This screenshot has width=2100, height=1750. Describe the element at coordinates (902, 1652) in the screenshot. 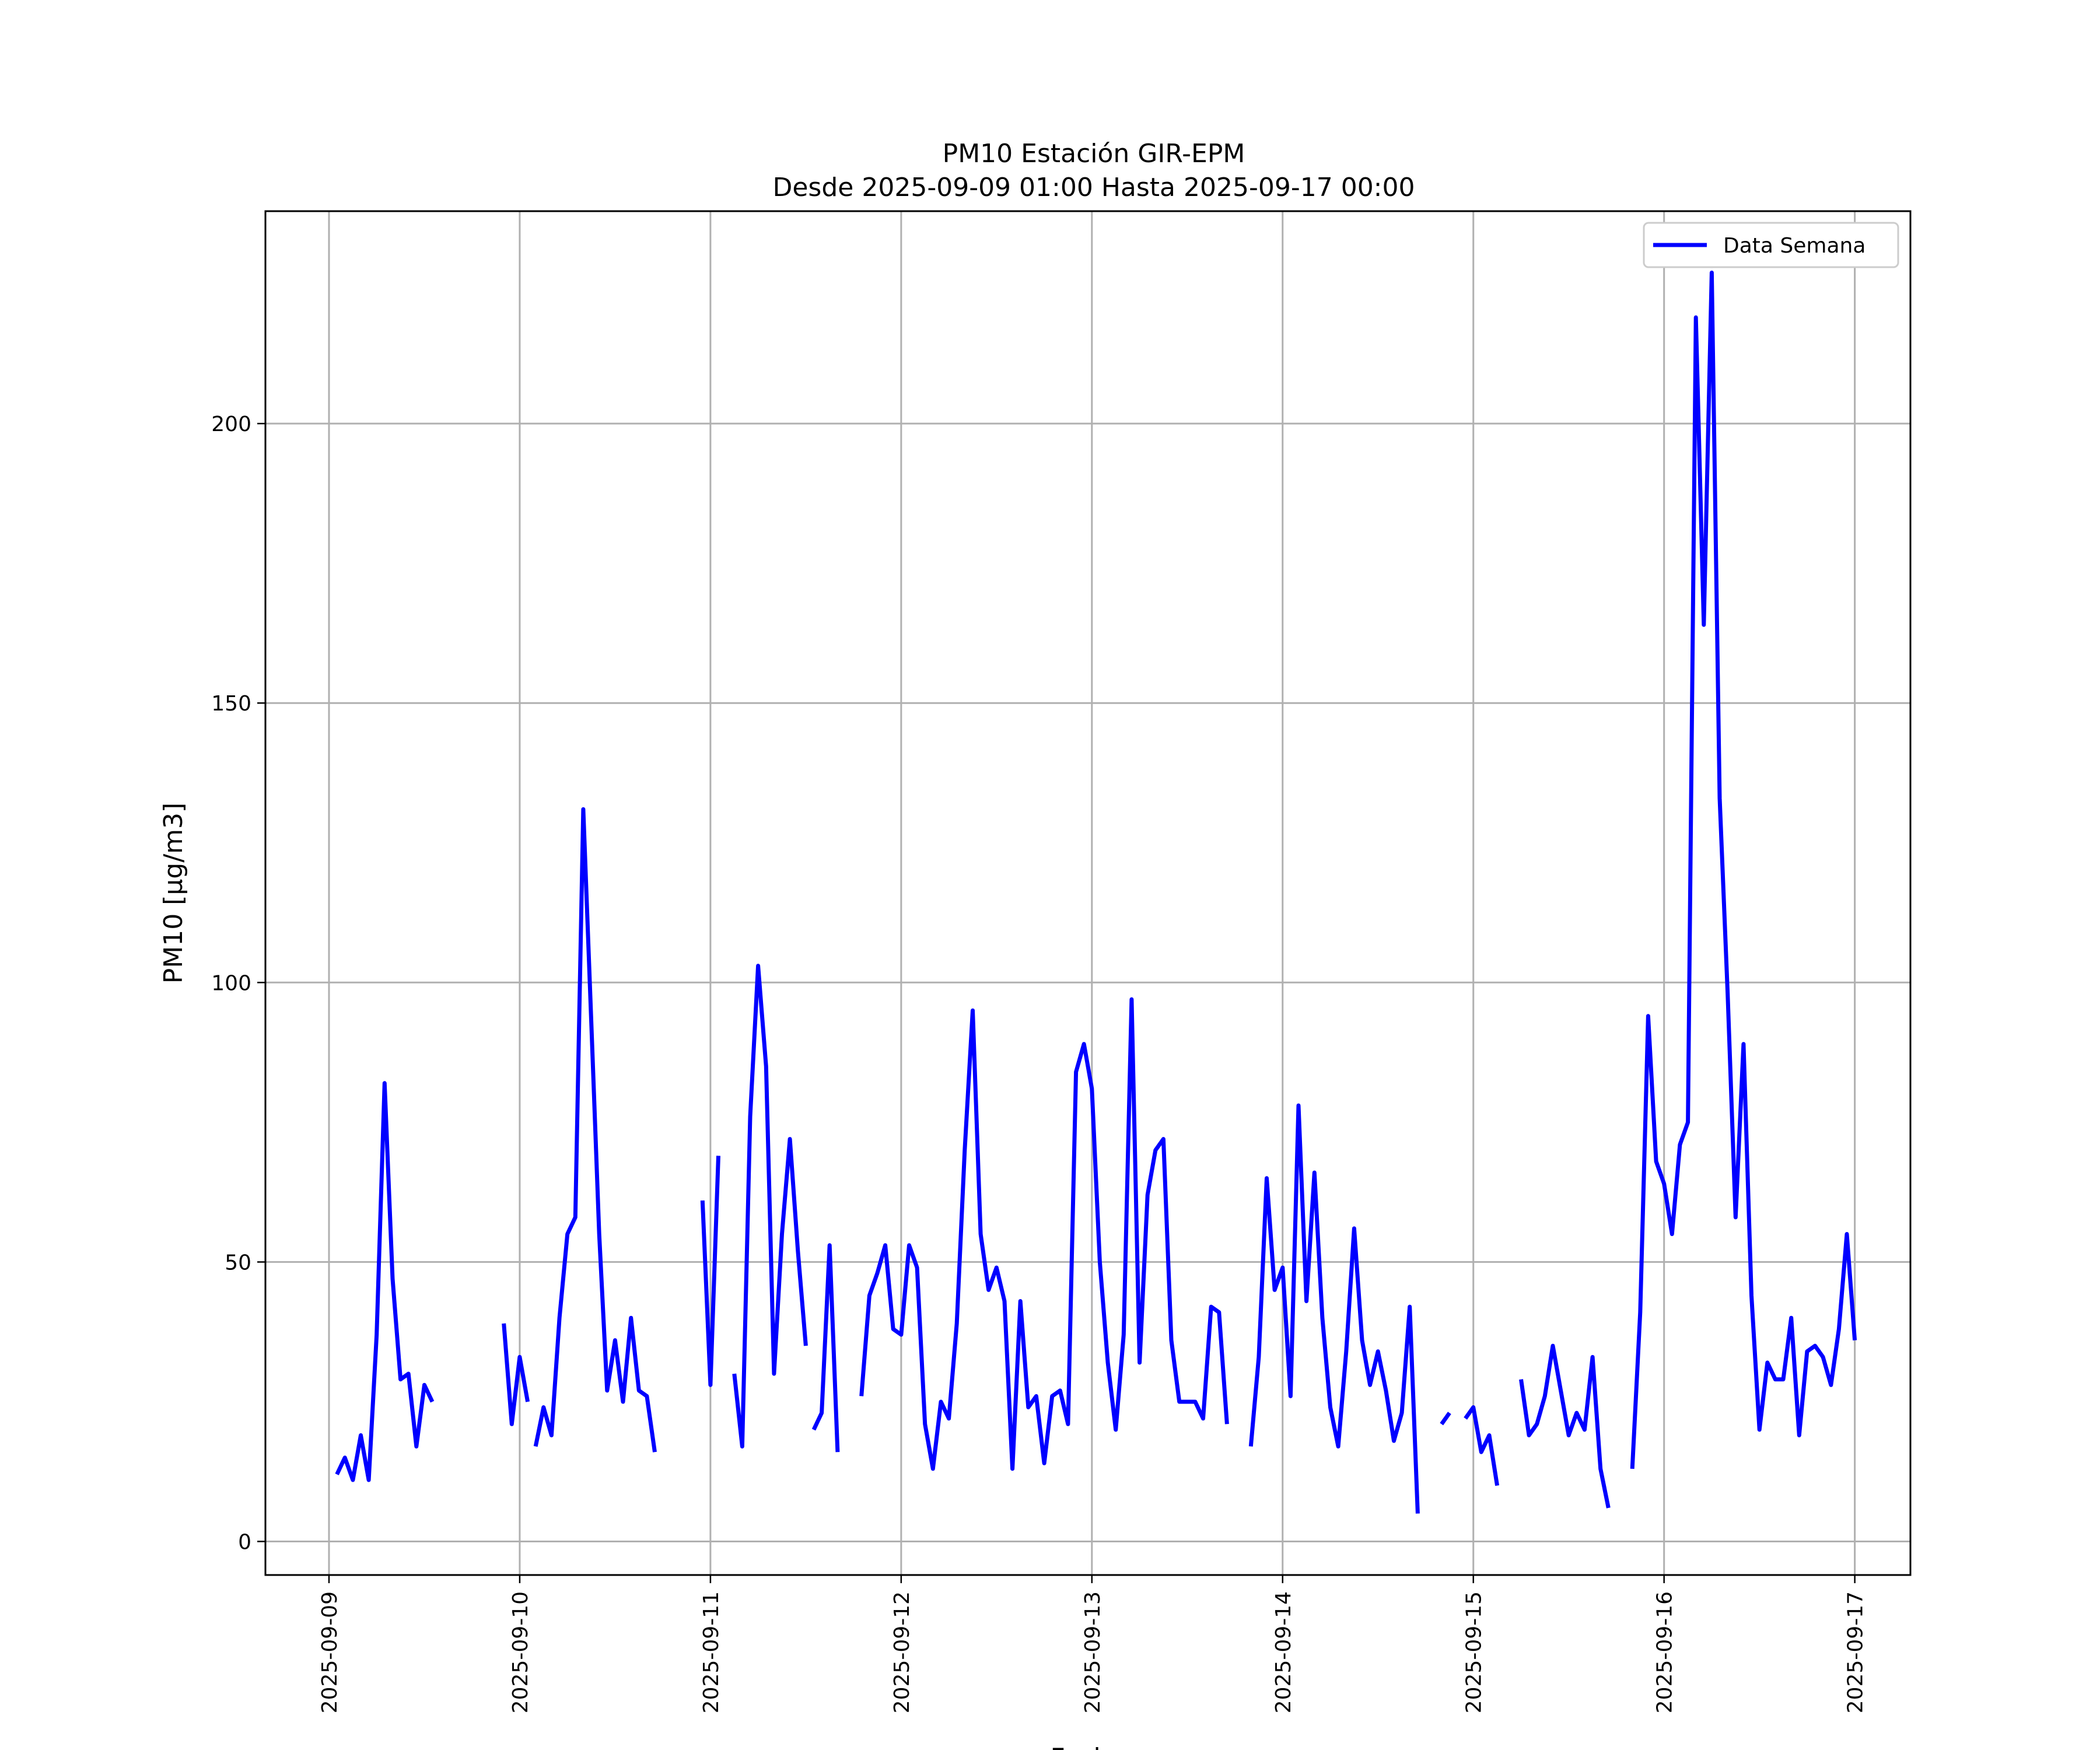

I see `x-tick-label: 2025-09-12` at that location.